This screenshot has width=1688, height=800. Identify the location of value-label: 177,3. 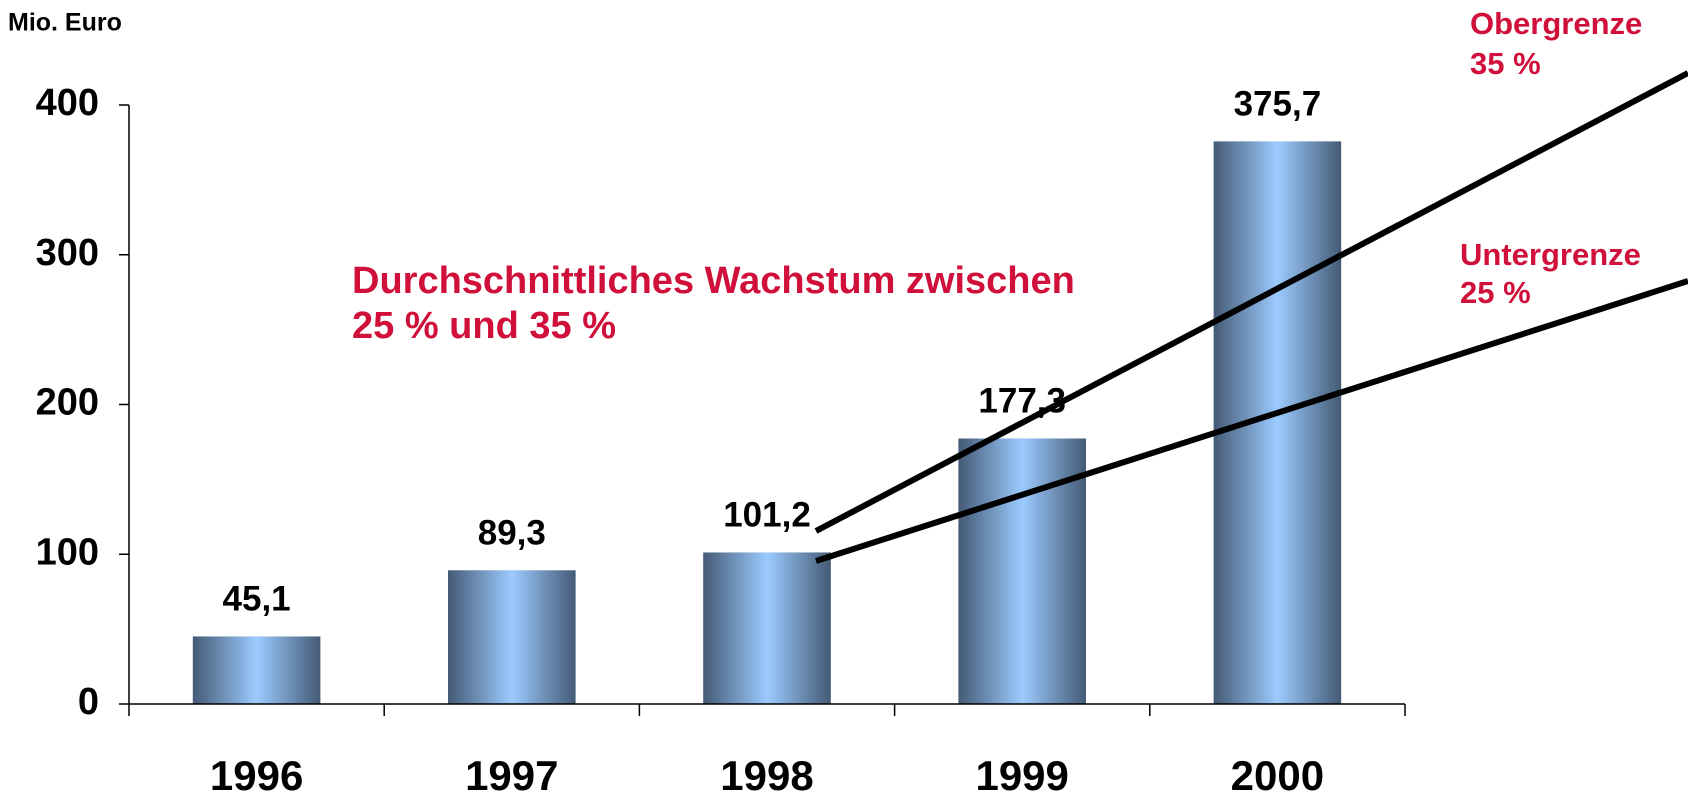
(1022, 401).